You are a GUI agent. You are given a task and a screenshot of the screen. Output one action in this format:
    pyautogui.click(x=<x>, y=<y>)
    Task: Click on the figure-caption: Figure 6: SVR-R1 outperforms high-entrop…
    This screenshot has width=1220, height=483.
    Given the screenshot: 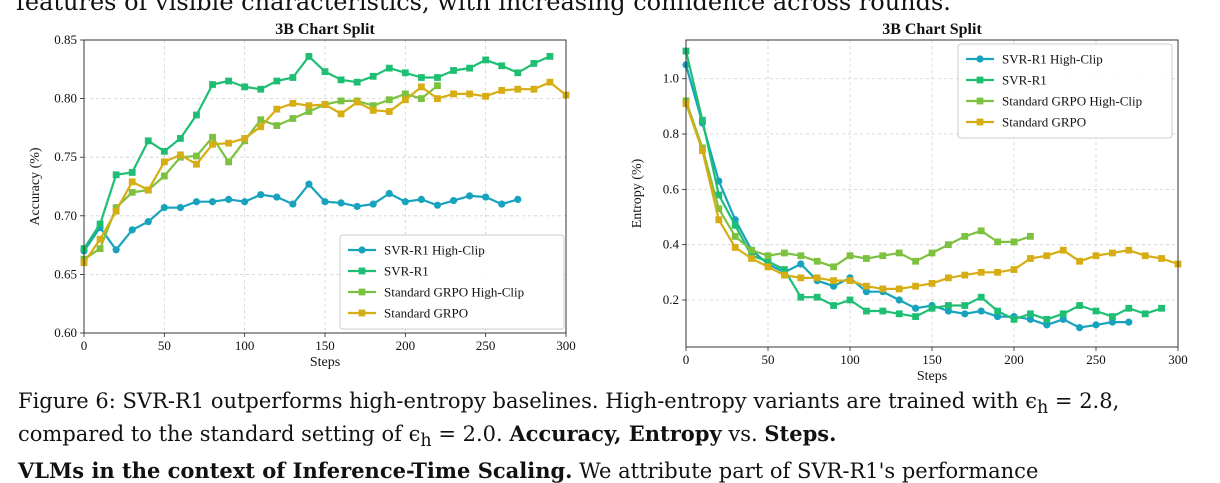 What is the action you would take?
    pyautogui.click(x=613, y=421)
    